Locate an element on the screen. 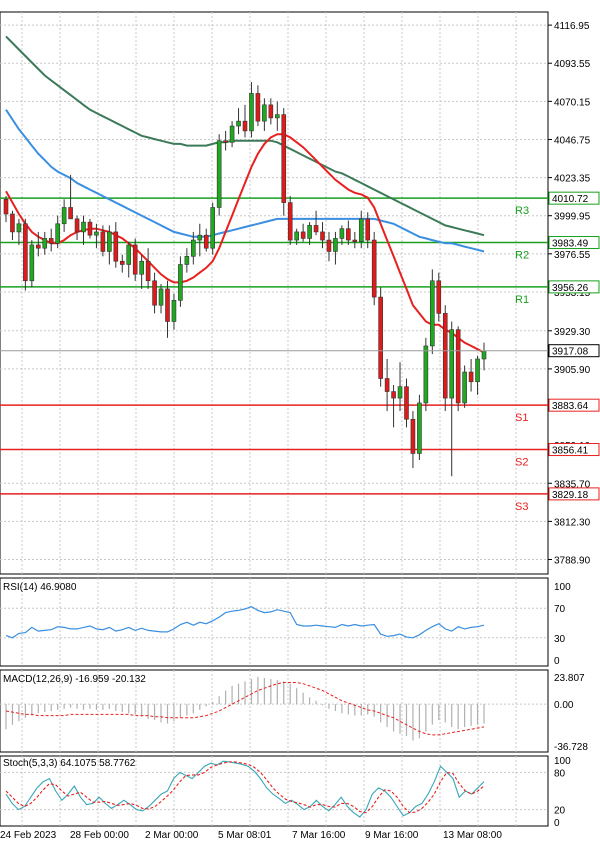 The width and height of the screenshot is (600, 843). rsi-line is located at coordinates (245, 622).